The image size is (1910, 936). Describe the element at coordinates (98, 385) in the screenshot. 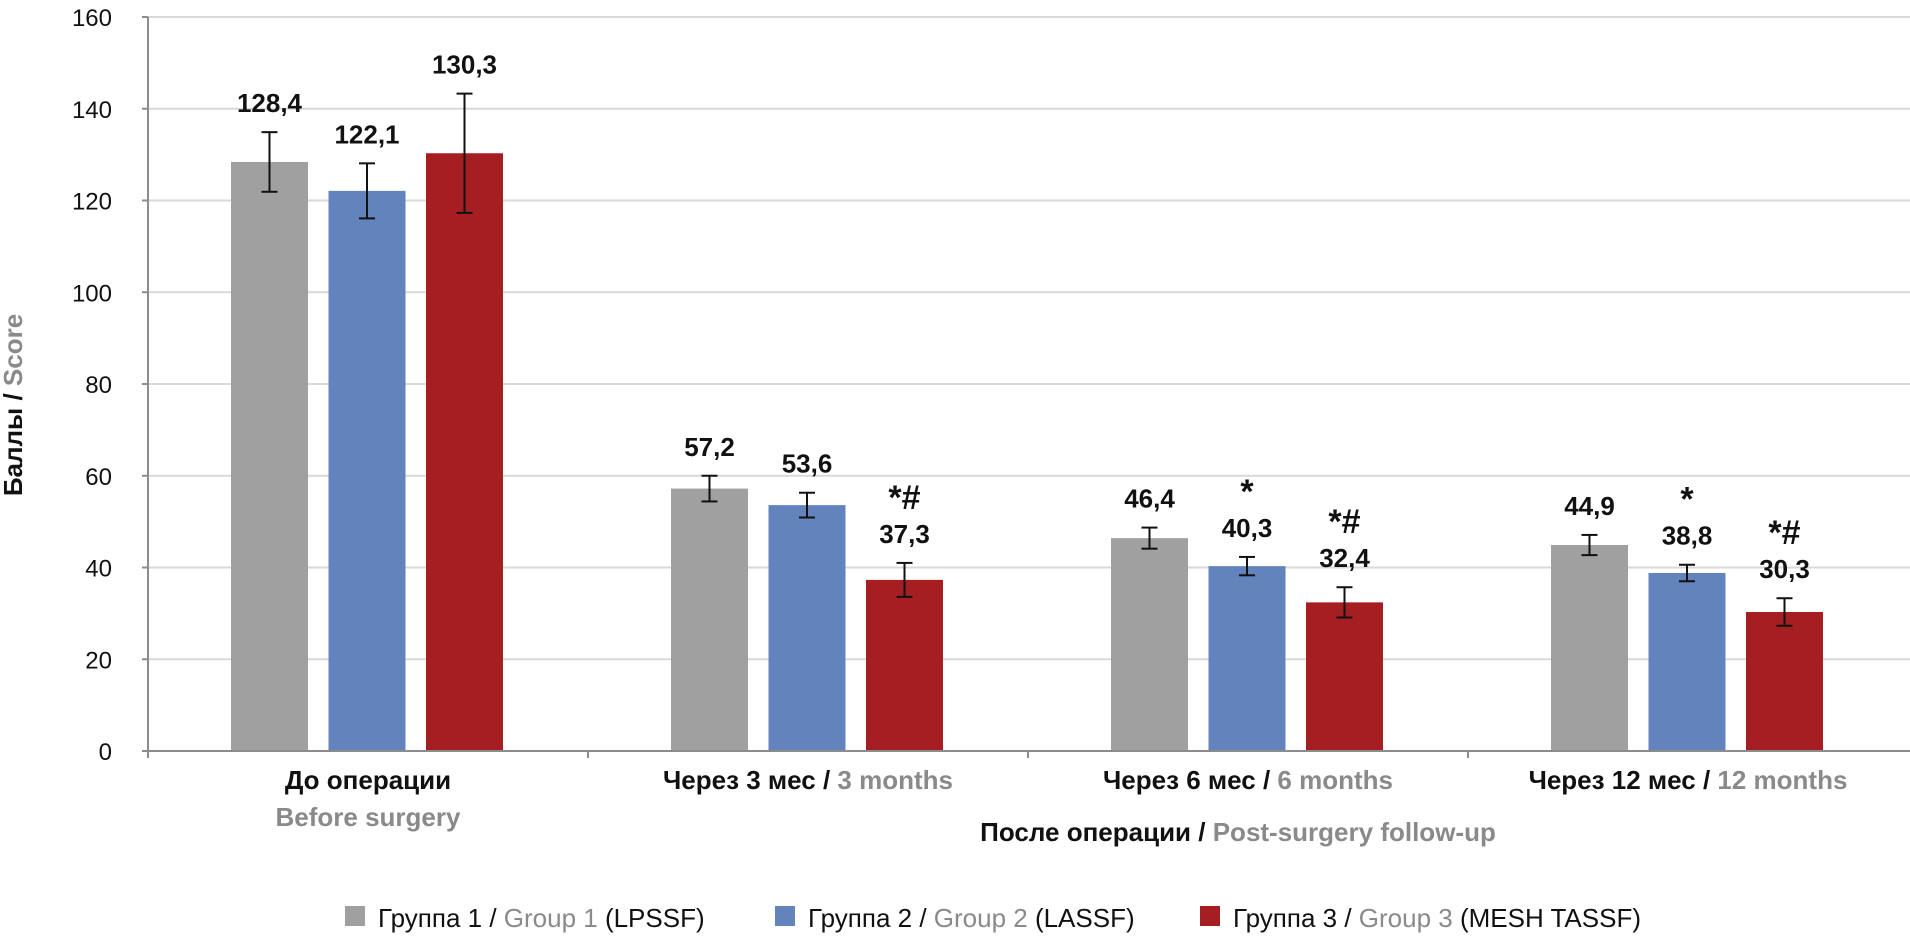

I see `y-tick-label: 80` at that location.